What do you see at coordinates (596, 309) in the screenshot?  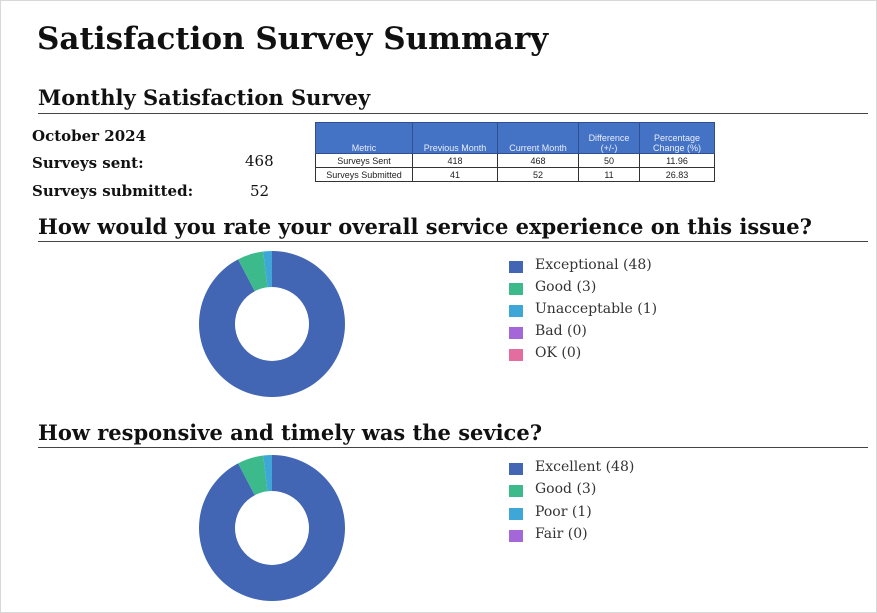 I see `legend-label: Unacceptable (1)` at bounding box center [596, 309].